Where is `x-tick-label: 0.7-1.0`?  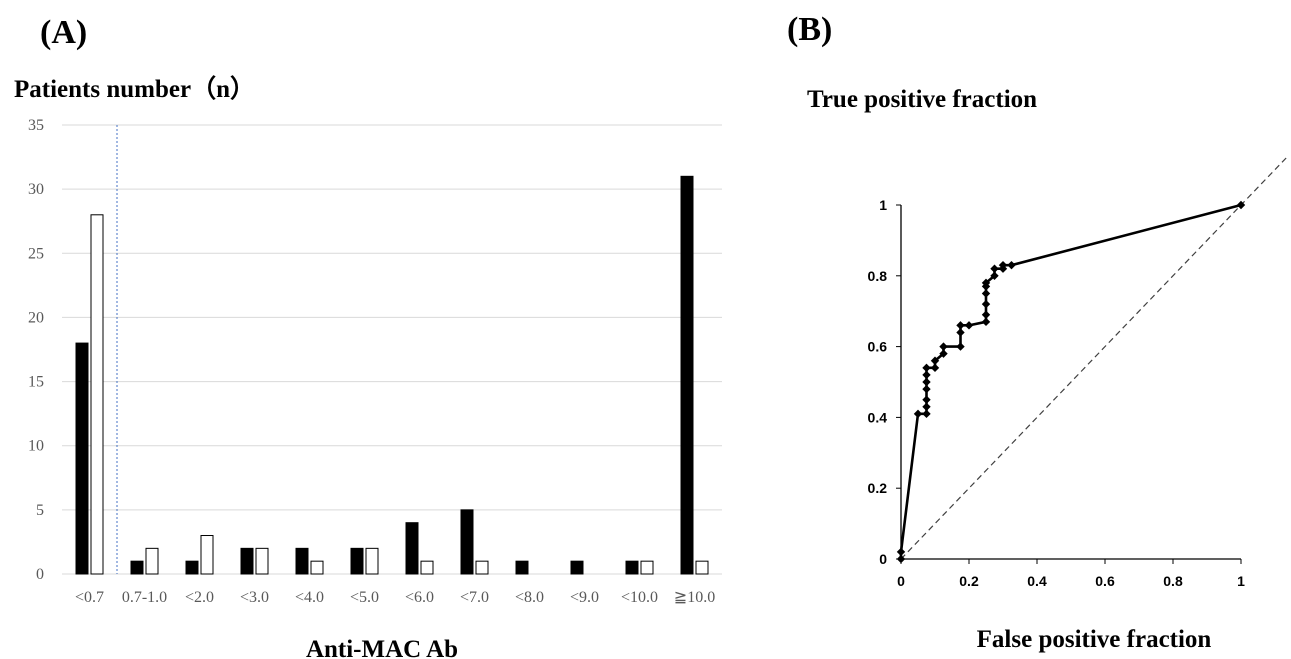
x-tick-label: 0.7-1.0 is located at coordinates (144, 597).